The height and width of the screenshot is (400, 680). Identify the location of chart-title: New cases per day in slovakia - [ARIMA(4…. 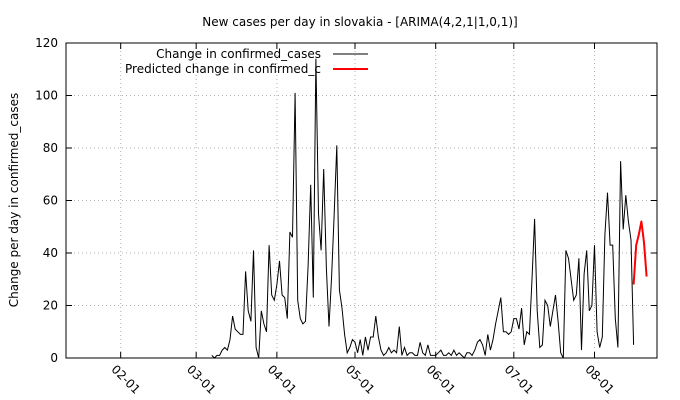
(360, 22).